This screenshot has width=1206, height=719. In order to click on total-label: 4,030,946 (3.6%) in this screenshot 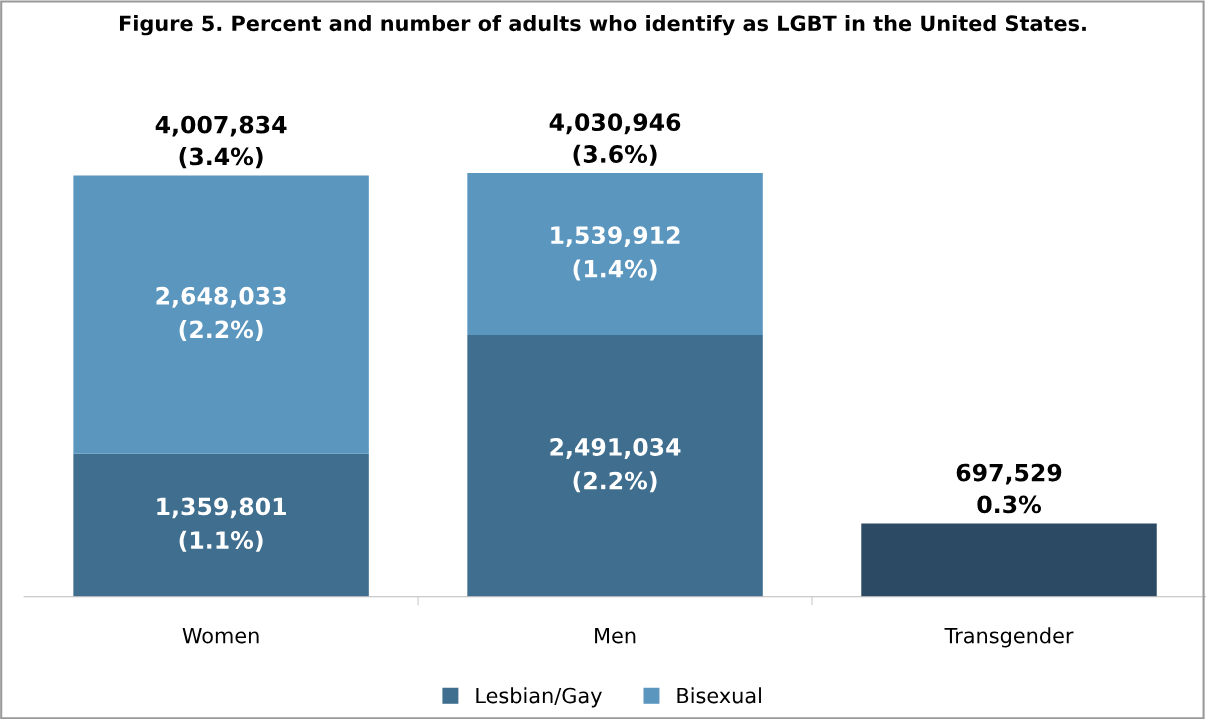, I will do `click(615, 139)`.